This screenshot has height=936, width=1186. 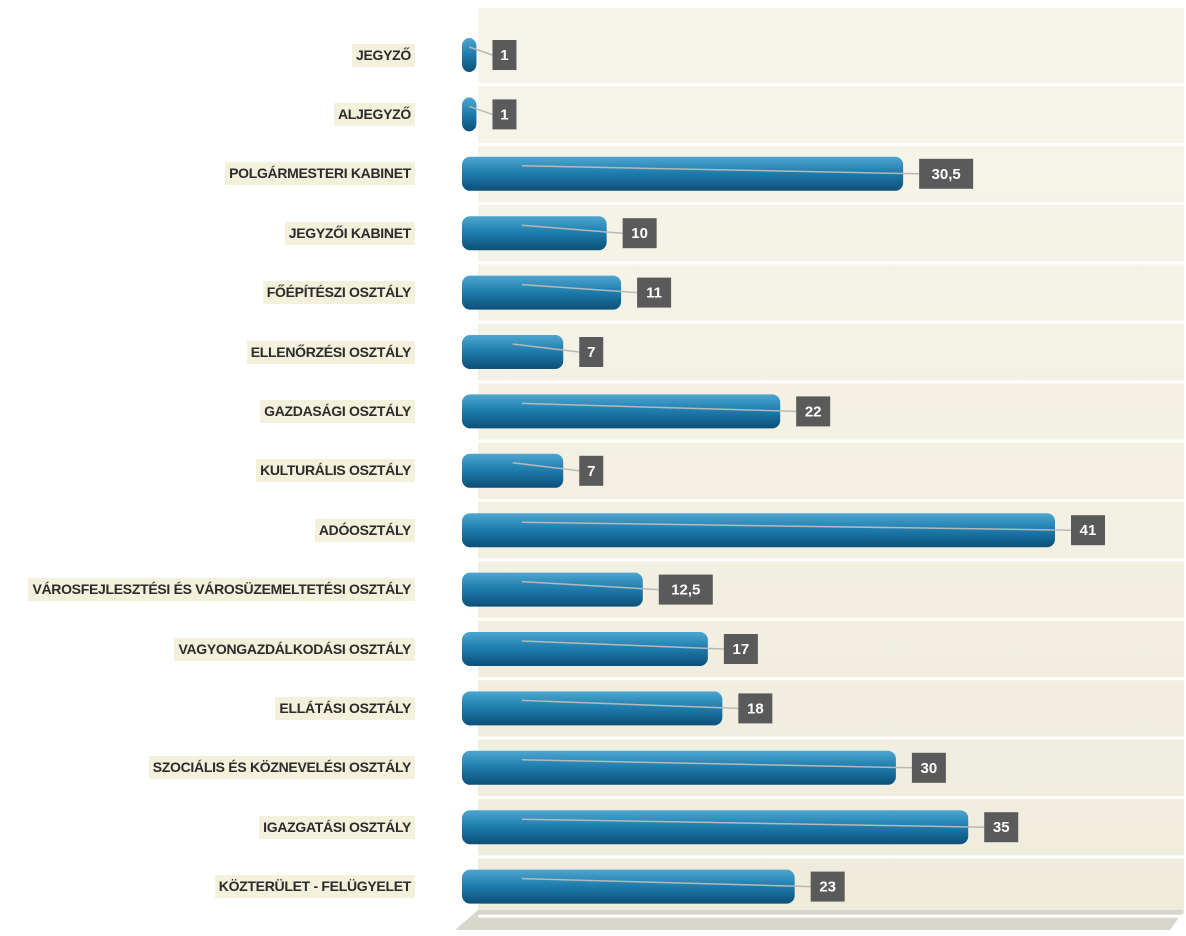 I want to click on value-label: 22, so click(x=813, y=411).